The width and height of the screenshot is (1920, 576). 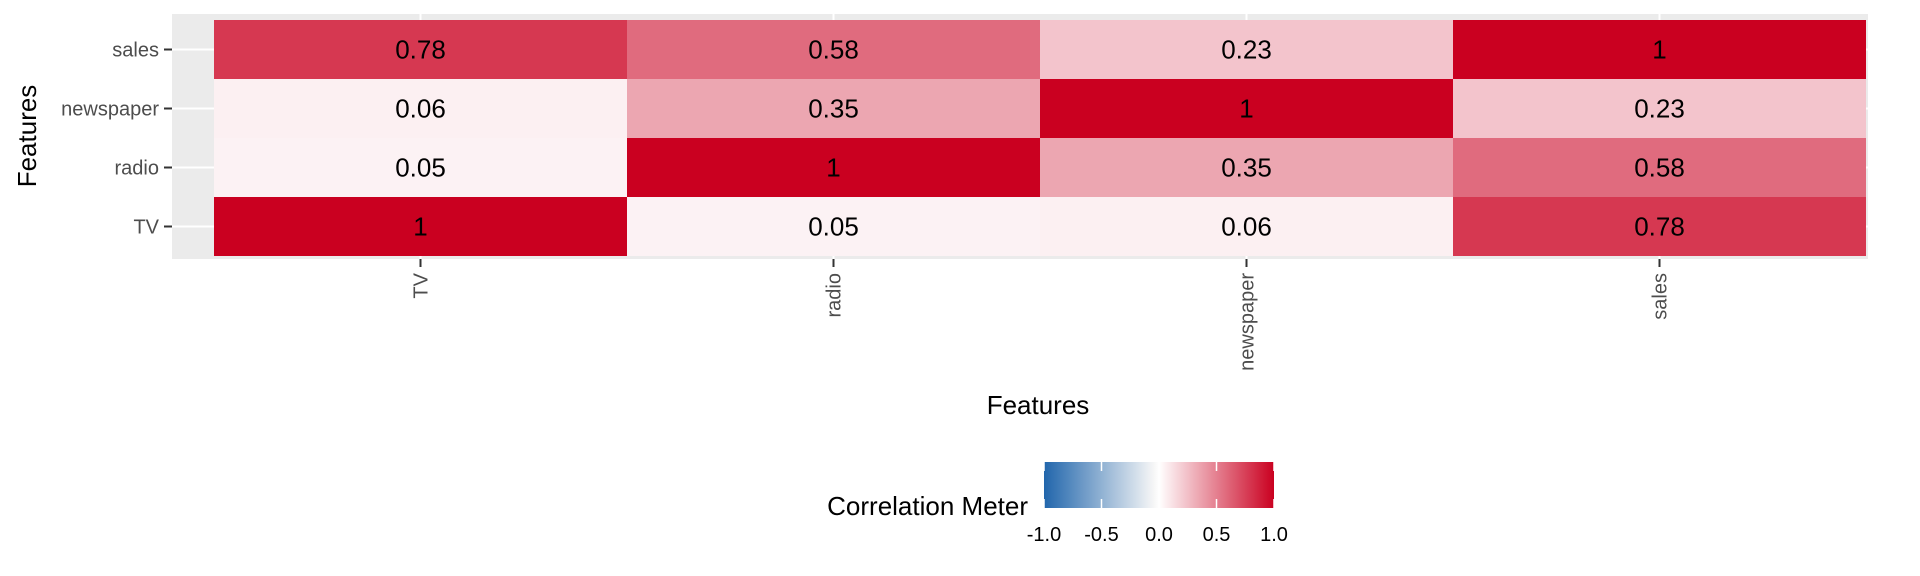 I want to click on legend: Correlation Meter -1.0 -0.5 0.0 0.5 1.0, so click(x=1057, y=504).